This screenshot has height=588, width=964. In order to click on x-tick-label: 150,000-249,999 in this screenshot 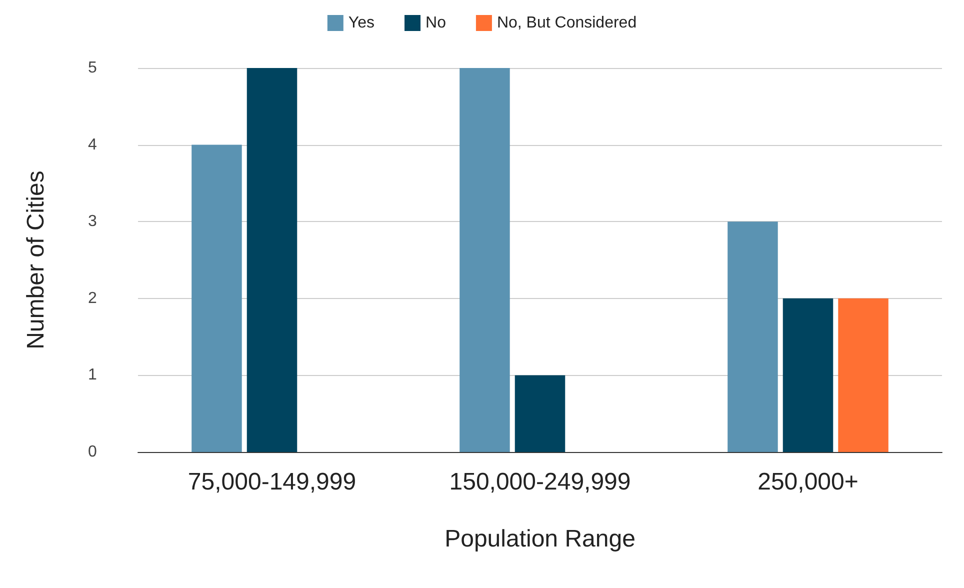, I will do `click(540, 482)`.